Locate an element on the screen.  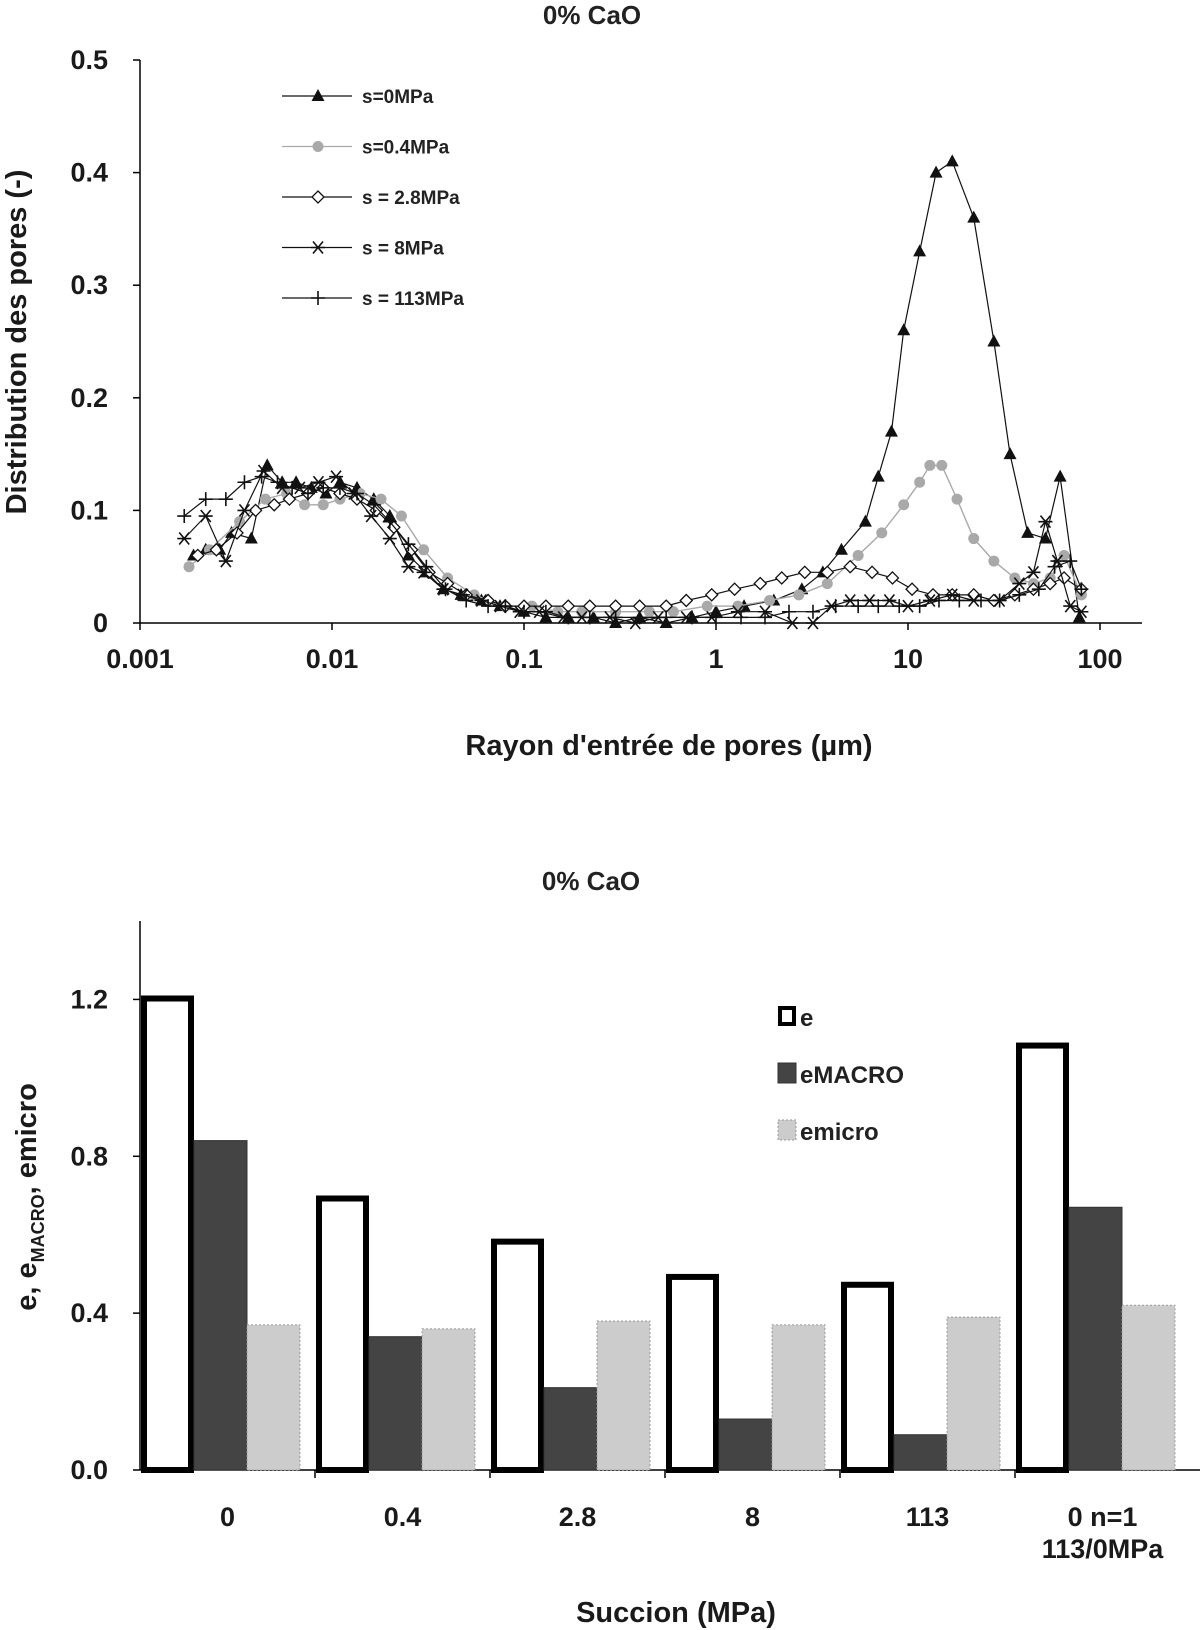
series-line is located at coordinates (632, 547).